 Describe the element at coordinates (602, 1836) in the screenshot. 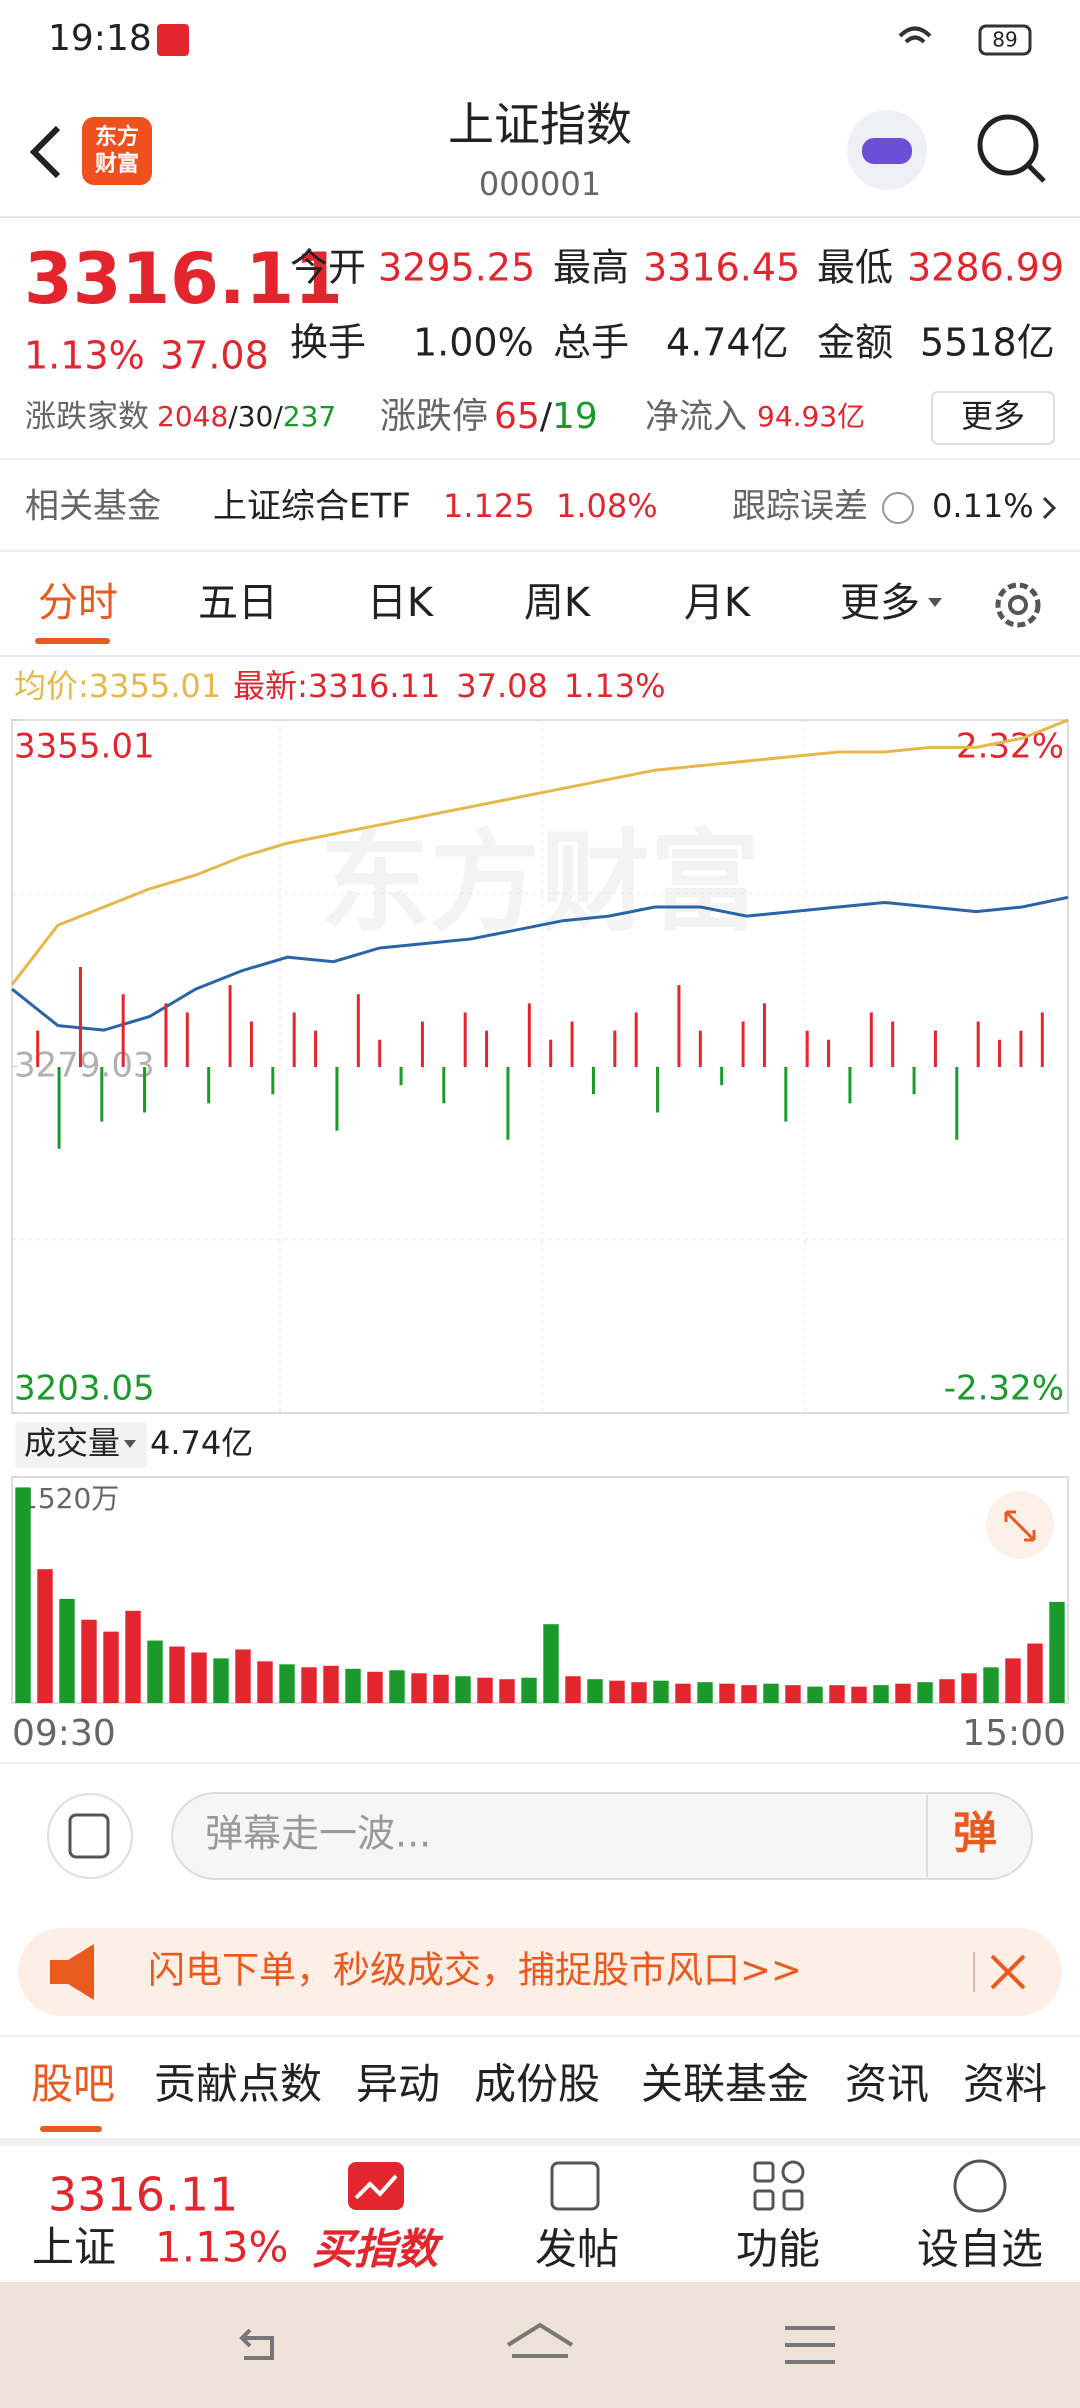

I see `comment-input` at that location.